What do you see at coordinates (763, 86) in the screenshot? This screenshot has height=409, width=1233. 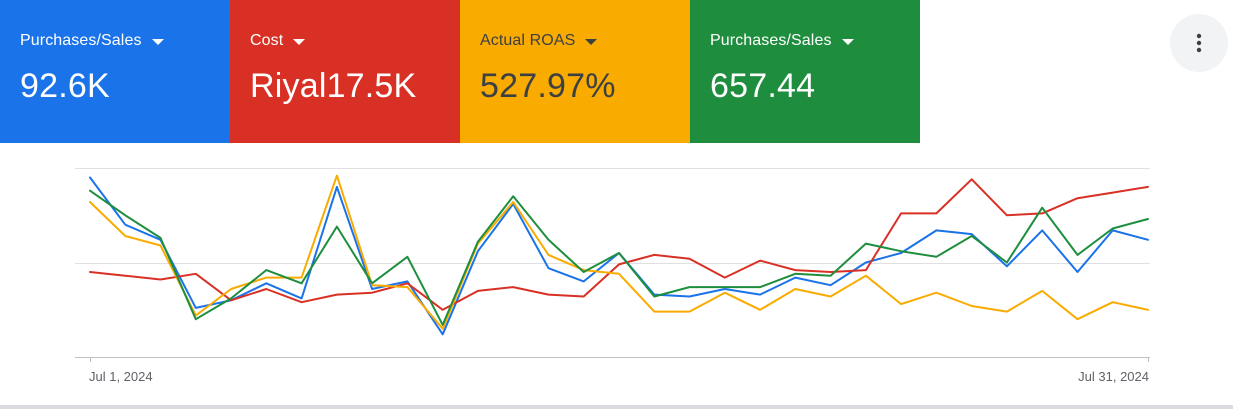 I see `scorecard-value: 657.44` at bounding box center [763, 86].